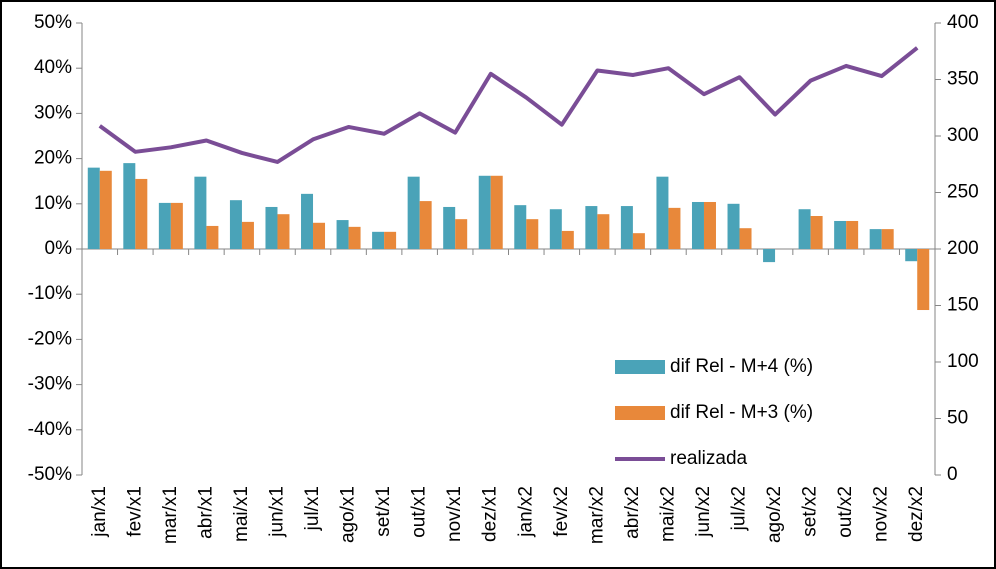 This screenshot has width=996, height=569. What do you see at coordinates (741, 412) in the screenshot?
I see `legend-label: dif Rel - M+3 (%)` at bounding box center [741, 412].